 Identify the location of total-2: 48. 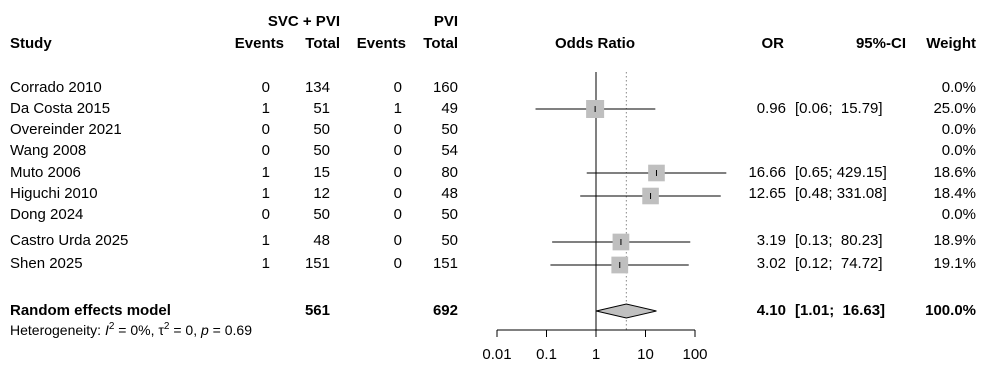
(449, 193).